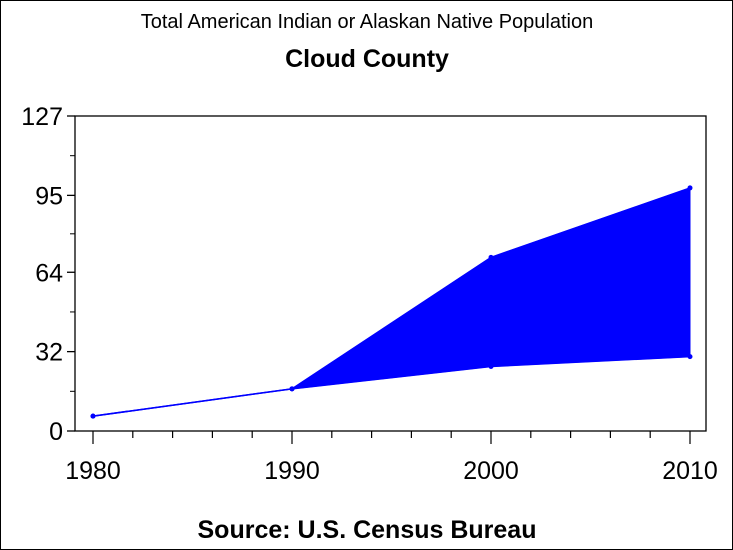 This screenshot has height=550, width=733. What do you see at coordinates (56, 432) in the screenshot?
I see `y-tick-label: 0` at bounding box center [56, 432].